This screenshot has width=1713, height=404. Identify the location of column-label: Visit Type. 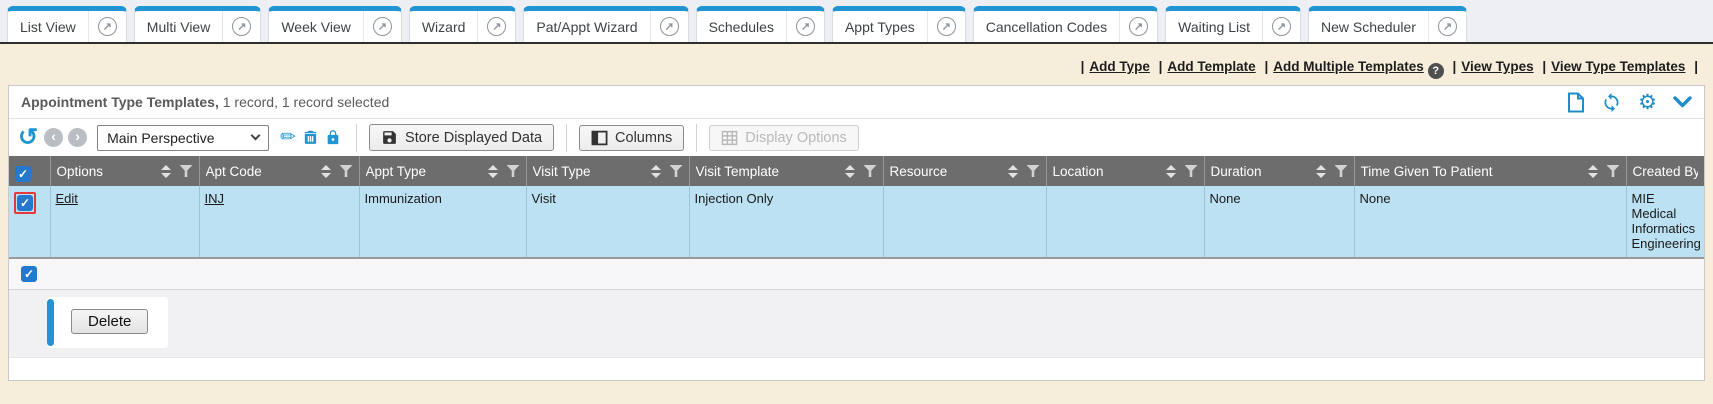
(561, 171).